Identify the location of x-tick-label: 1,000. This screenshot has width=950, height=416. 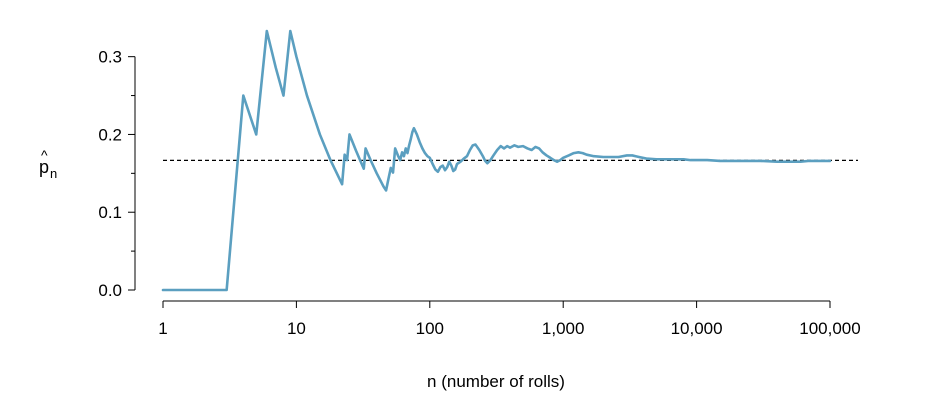
(563, 328).